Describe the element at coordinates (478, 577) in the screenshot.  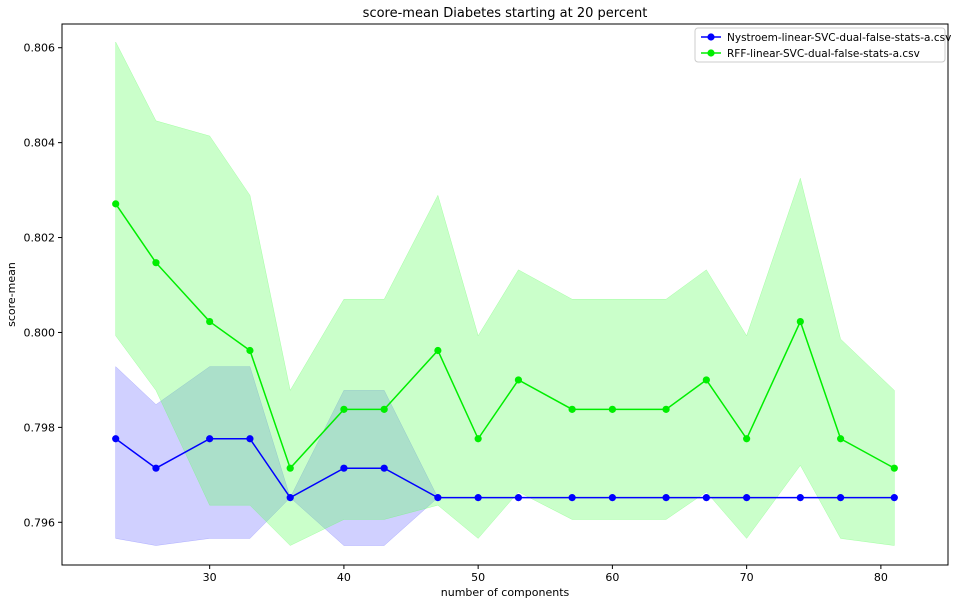
I see `x-tick-label: 50` at that location.